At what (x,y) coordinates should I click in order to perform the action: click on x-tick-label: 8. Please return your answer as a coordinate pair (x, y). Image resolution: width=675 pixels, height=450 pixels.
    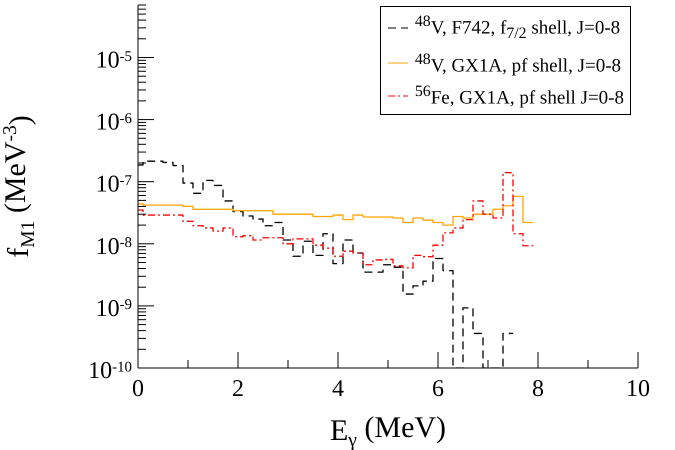
    Looking at the image, I should click on (538, 389).